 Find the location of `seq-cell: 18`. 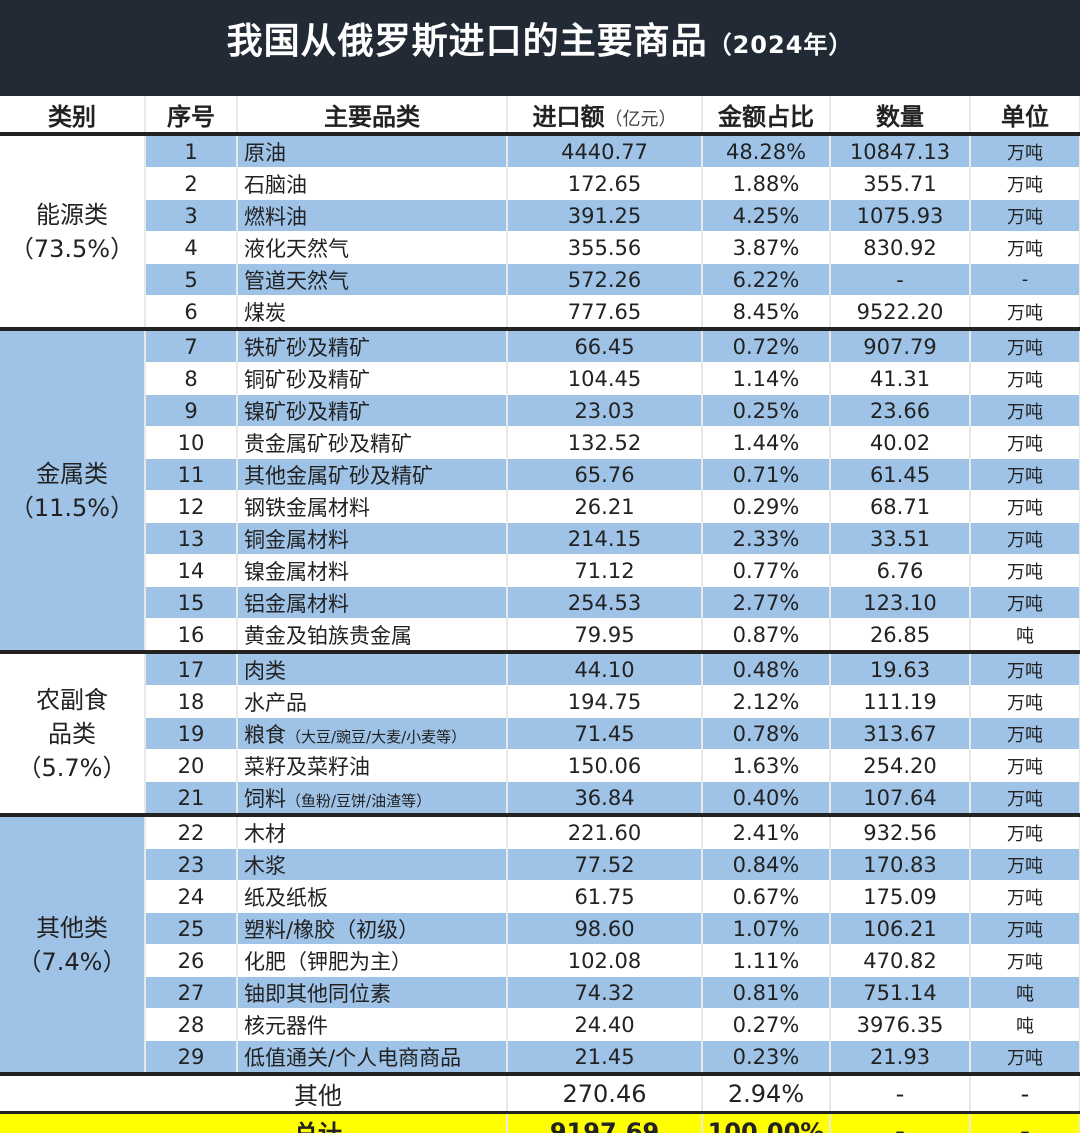

seq-cell: 18 is located at coordinates (191, 701).